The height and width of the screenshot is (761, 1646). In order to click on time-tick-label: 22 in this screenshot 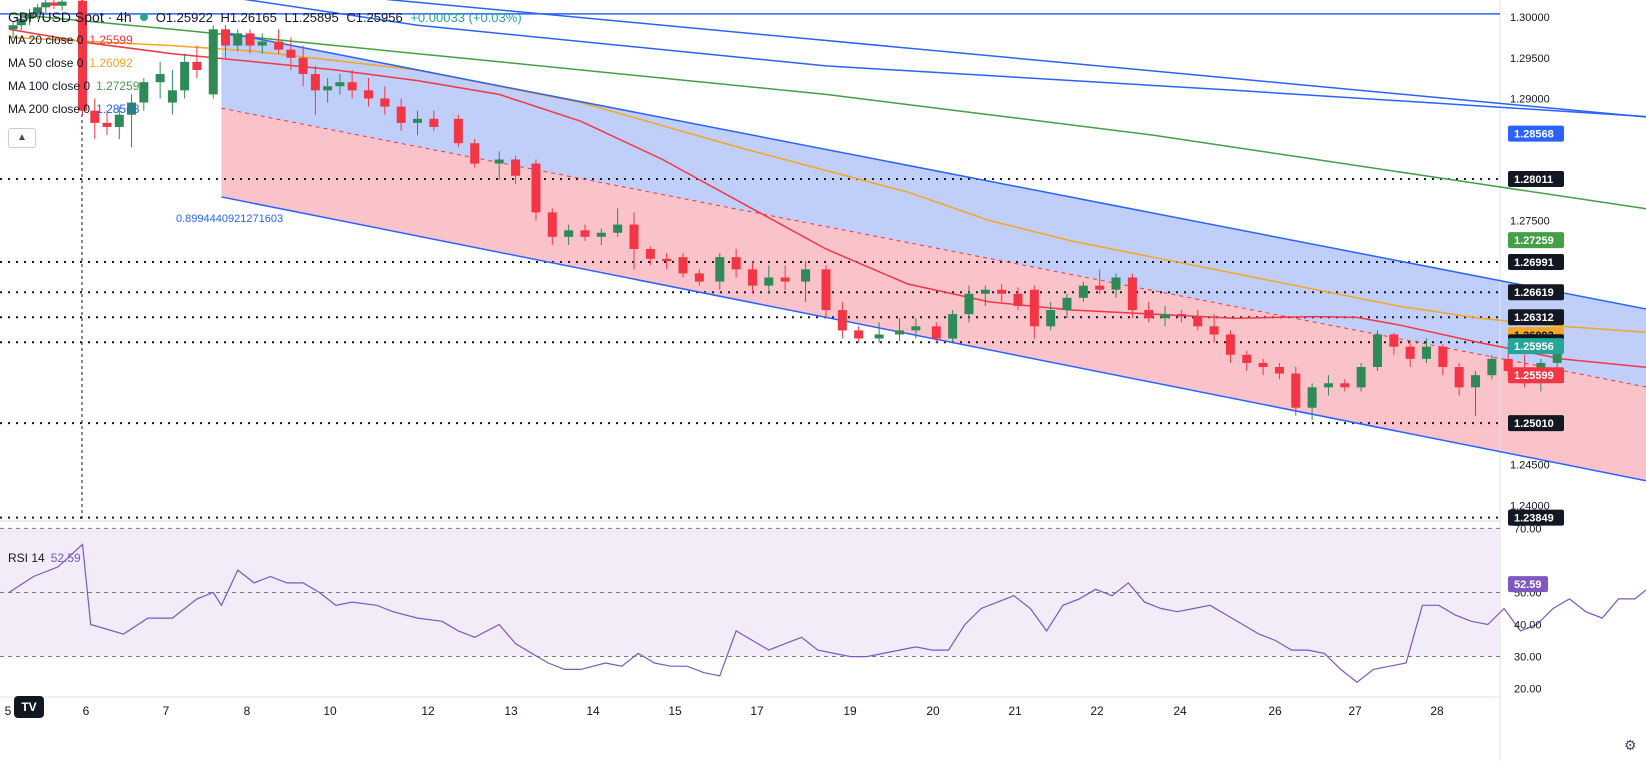, I will do `click(1097, 711)`.